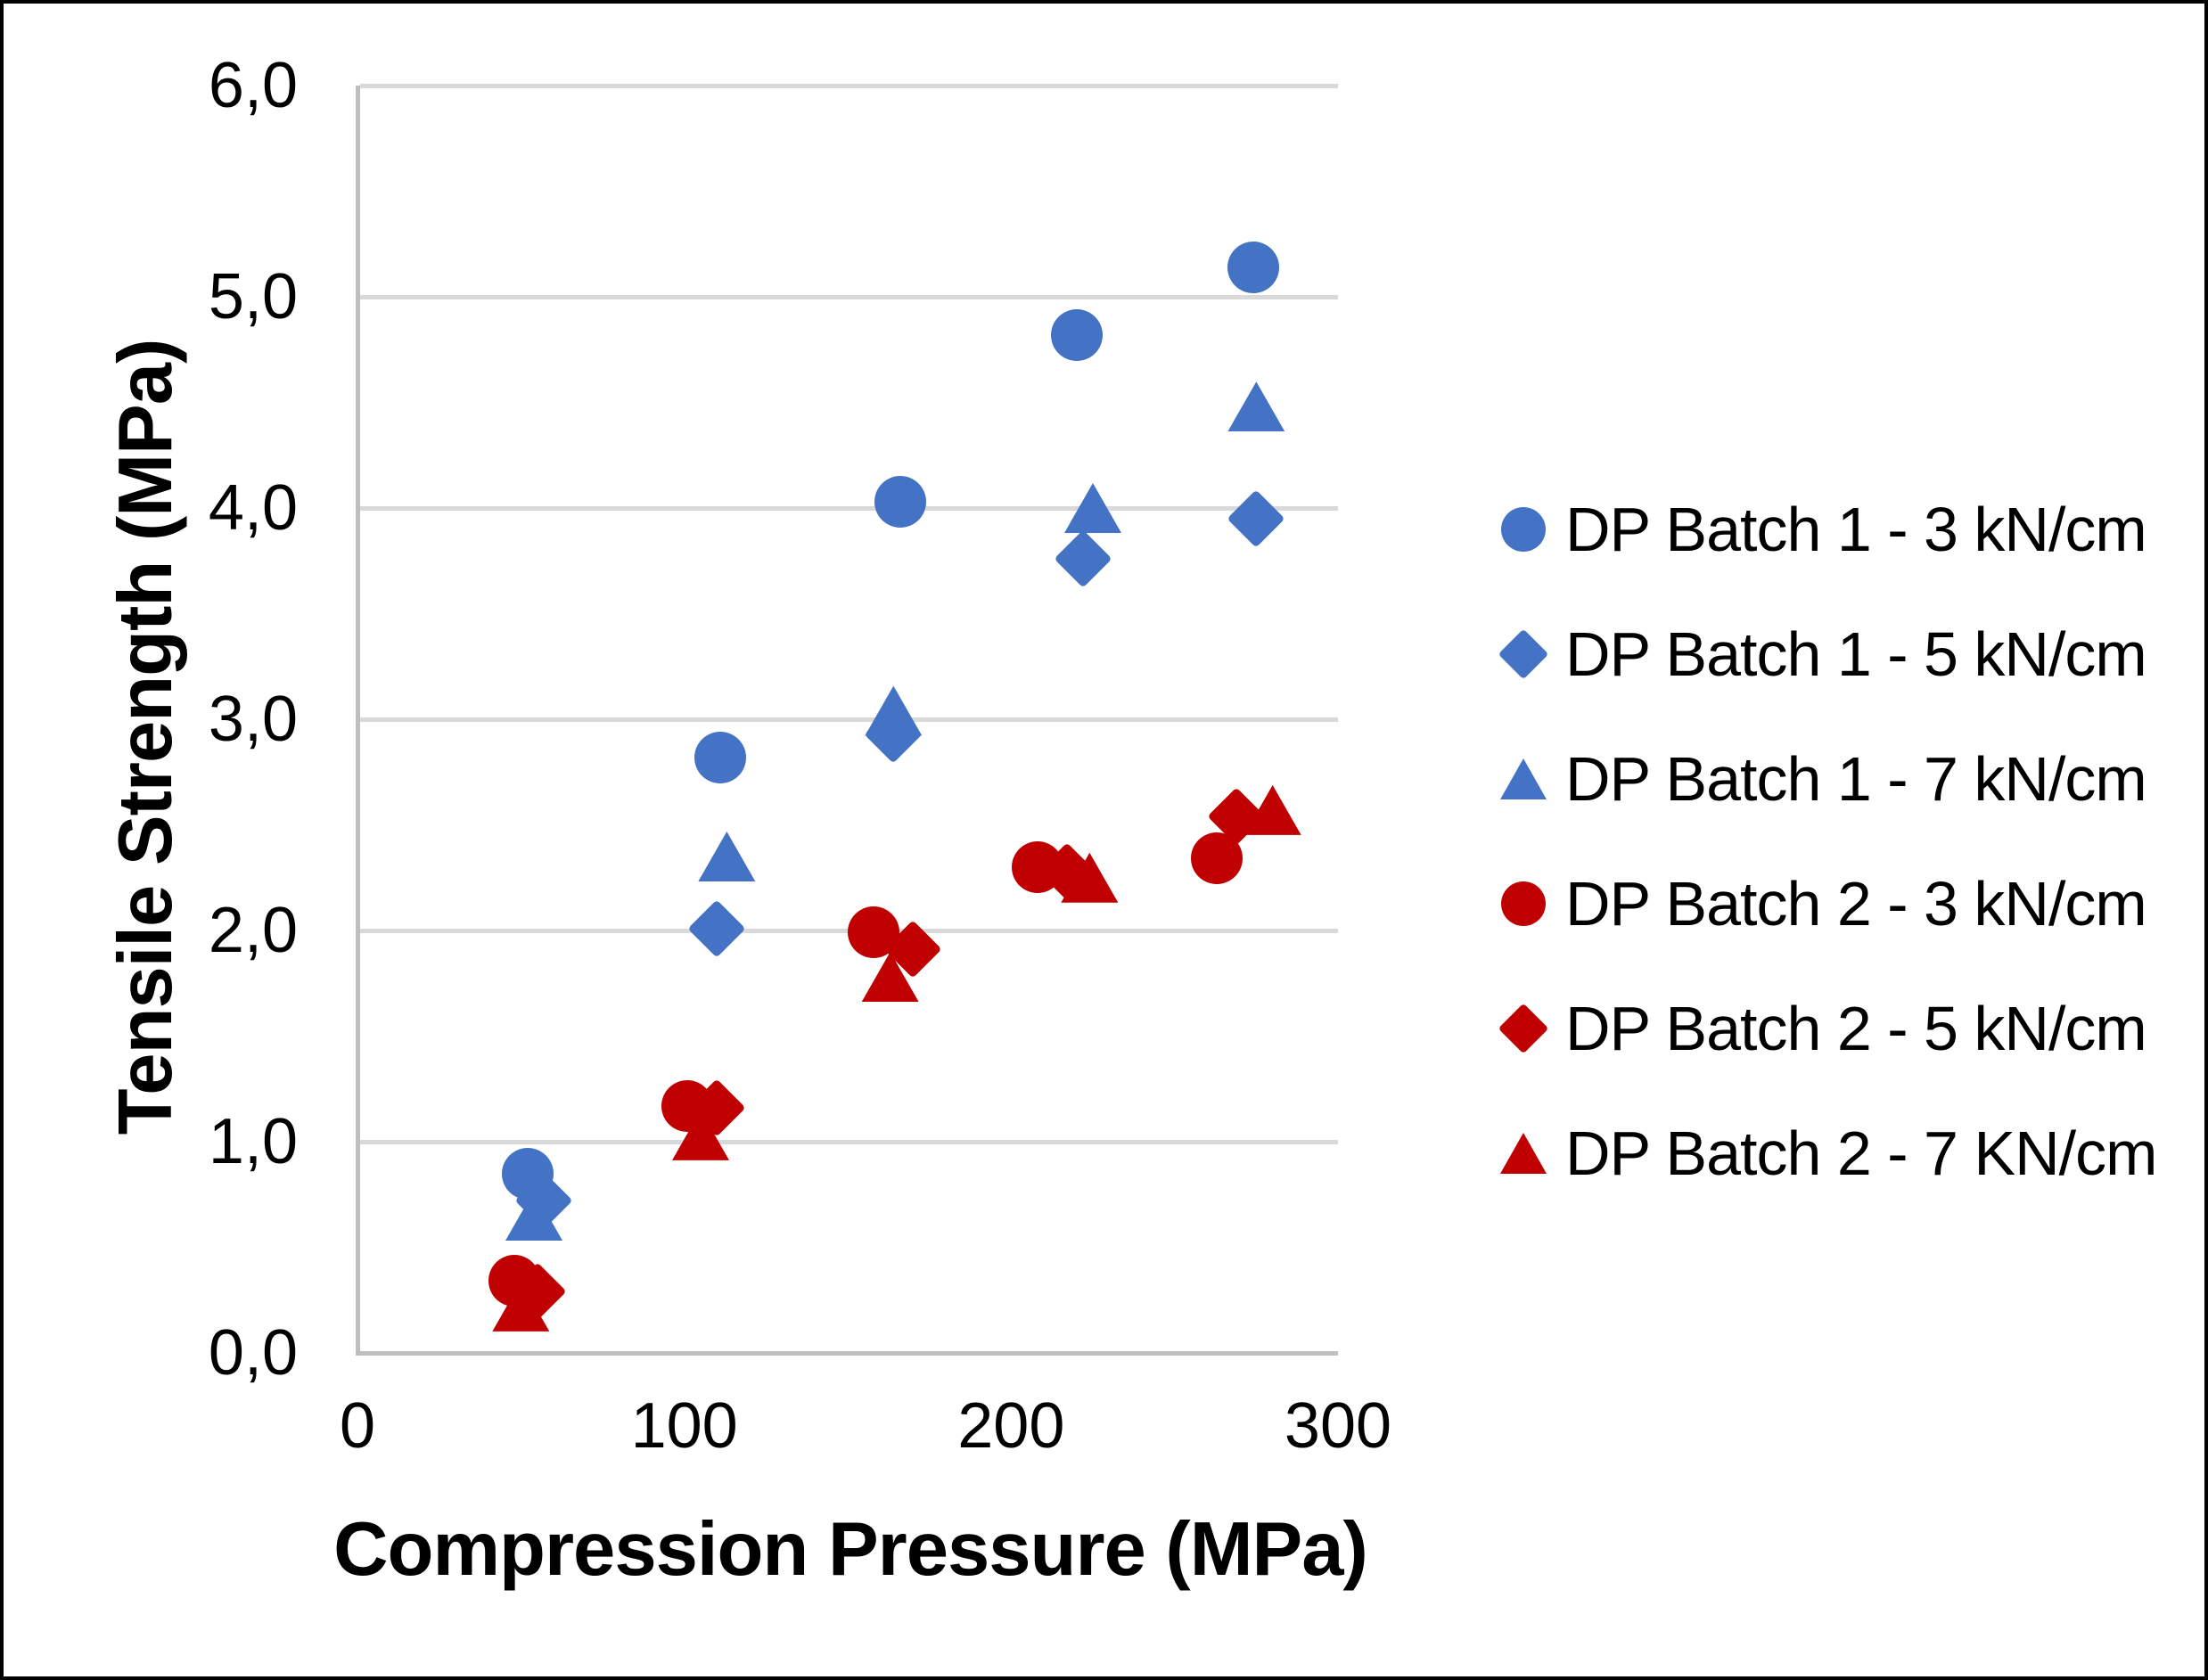 The image size is (2208, 1680). I want to click on y-tick-label: 3,0, so click(253, 719).